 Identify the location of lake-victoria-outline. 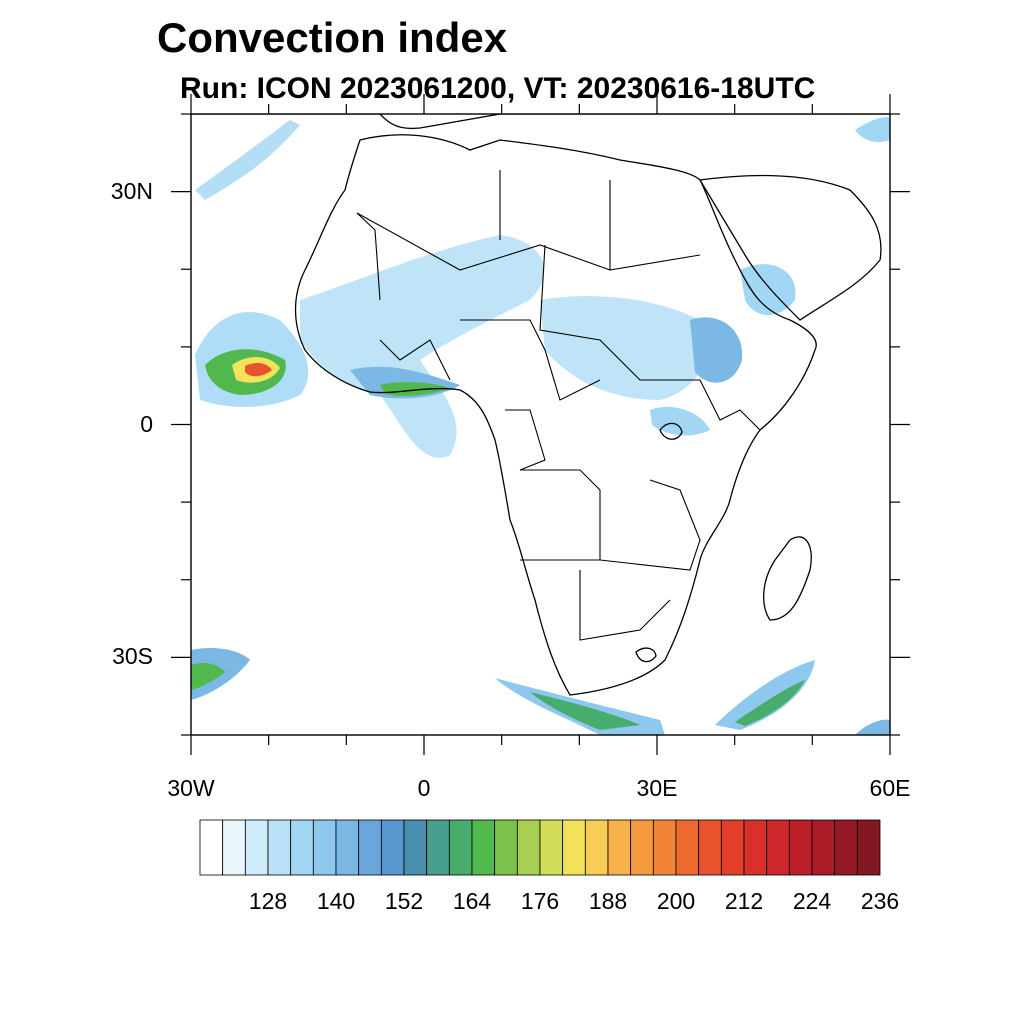
(671, 431).